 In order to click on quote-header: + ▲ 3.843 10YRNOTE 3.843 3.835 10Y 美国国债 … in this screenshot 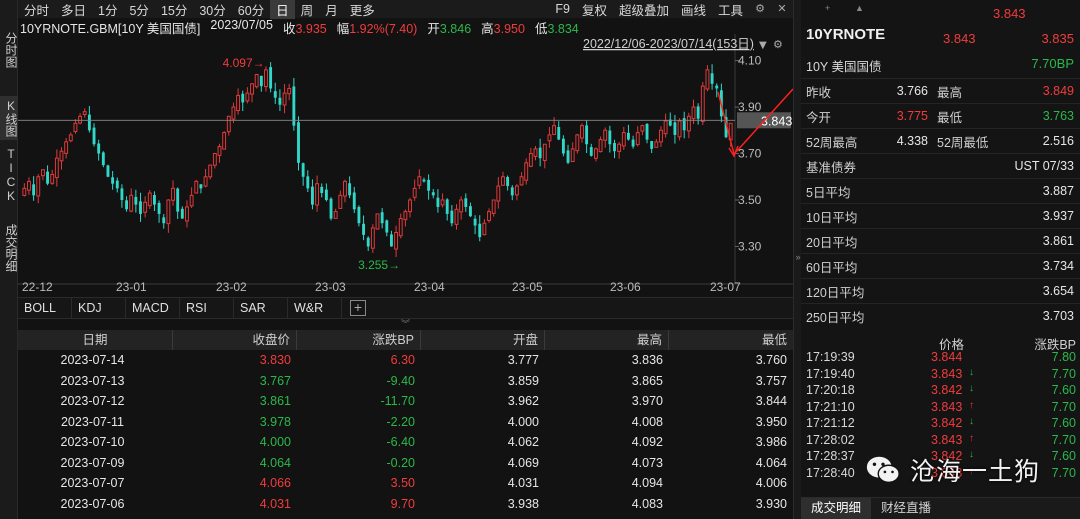, I will do `click(940, 37)`.